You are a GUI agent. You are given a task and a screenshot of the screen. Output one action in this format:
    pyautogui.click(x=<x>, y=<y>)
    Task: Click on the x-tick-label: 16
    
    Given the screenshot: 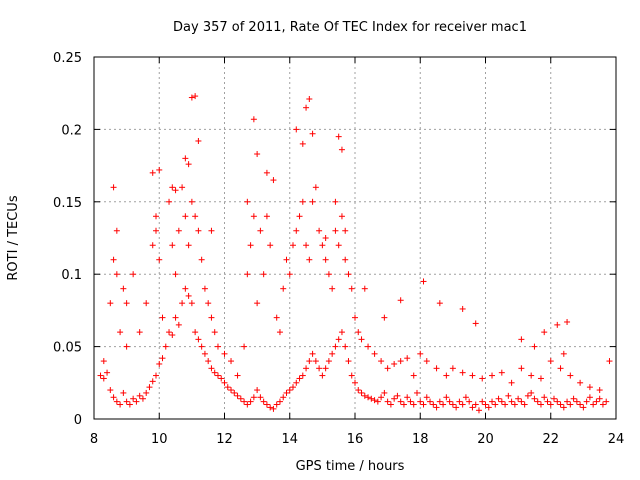 What is the action you would take?
    pyautogui.click(x=355, y=439)
    